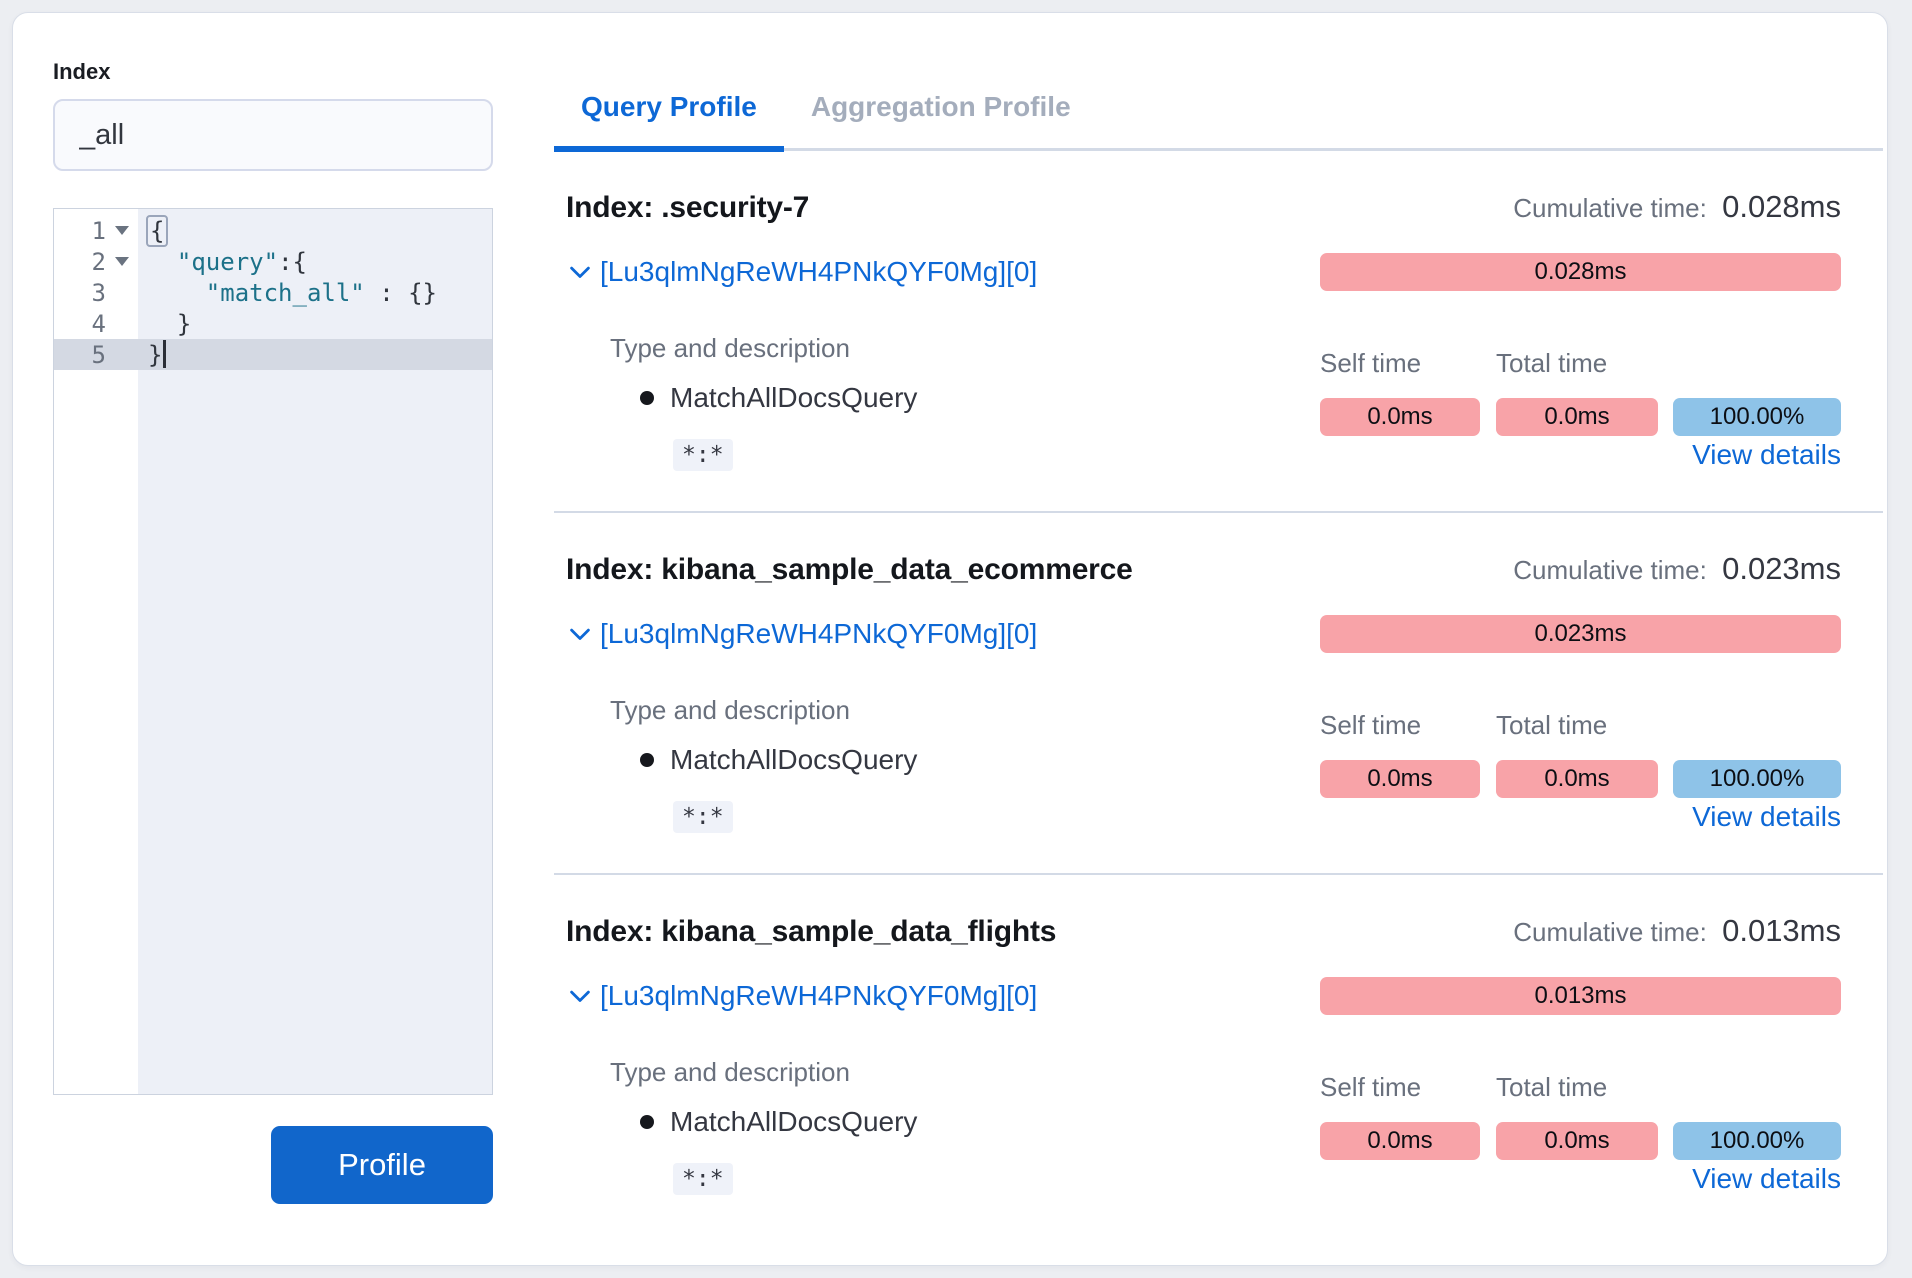 The image size is (1912, 1278). Describe the element at coordinates (1781, 568) in the screenshot. I see `cumulative-time-value: 0.023ms` at that location.